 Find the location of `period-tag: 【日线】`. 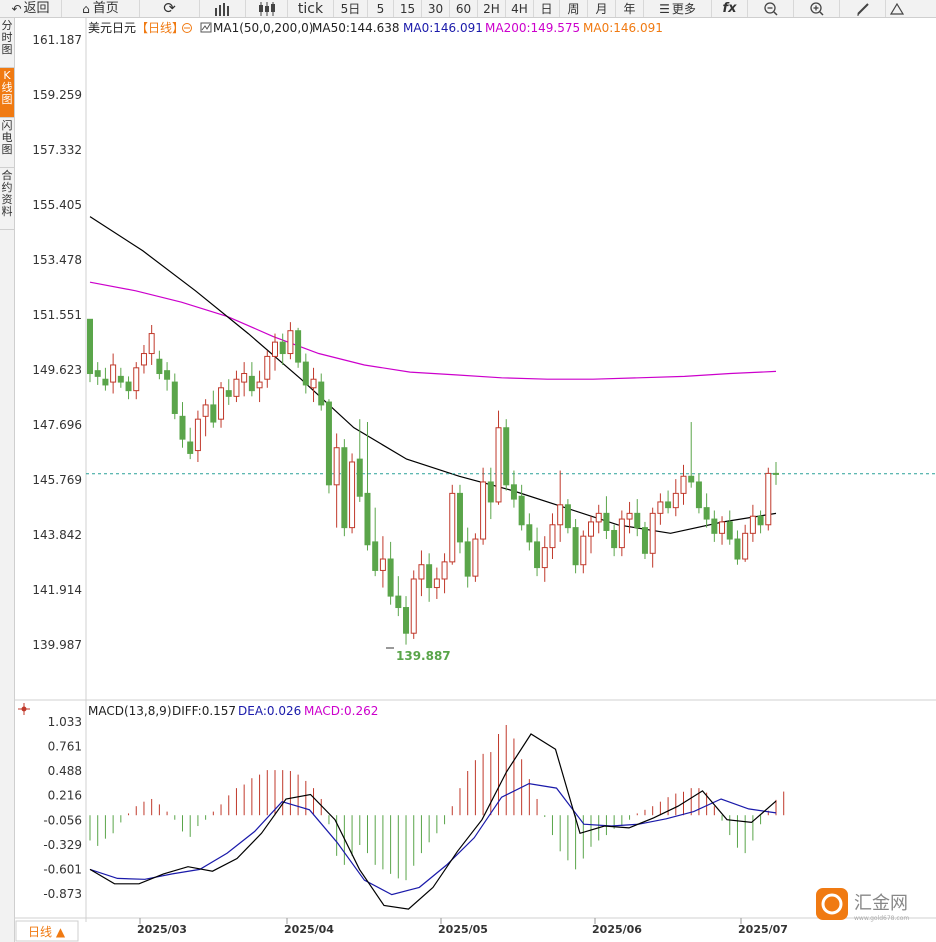

period-tag: 【日线】 is located at coordinates (160, 28).